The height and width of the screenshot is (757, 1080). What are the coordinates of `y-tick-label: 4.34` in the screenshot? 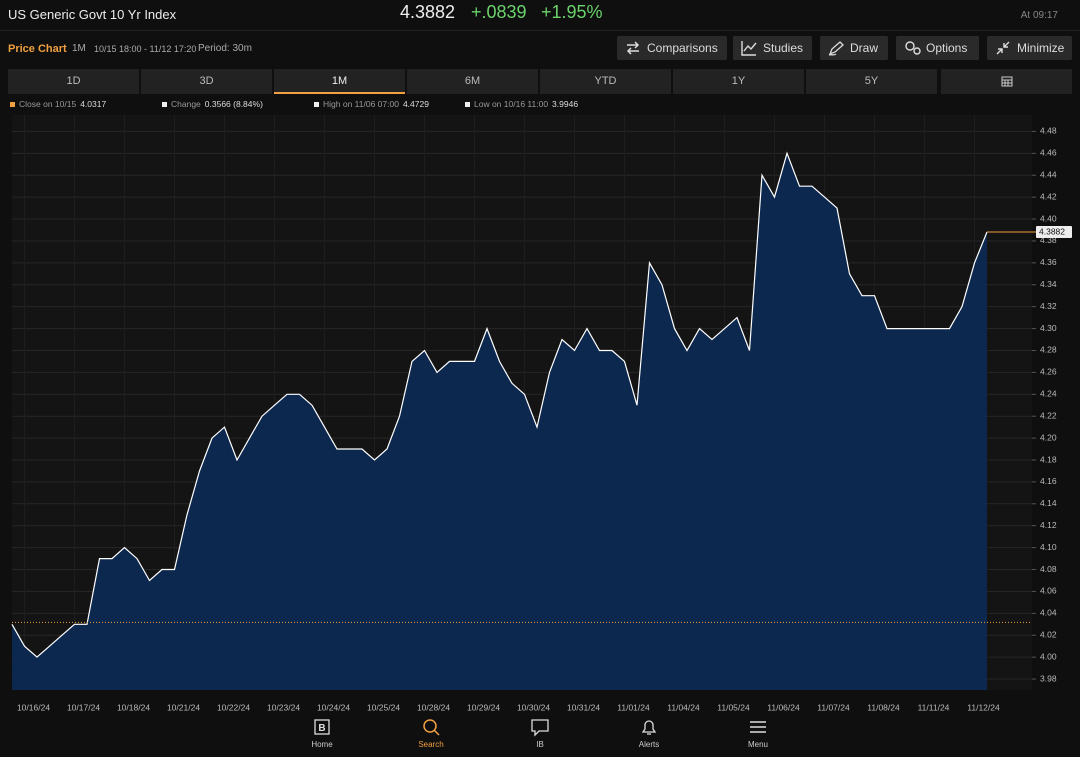 It's located at (1048, 284).